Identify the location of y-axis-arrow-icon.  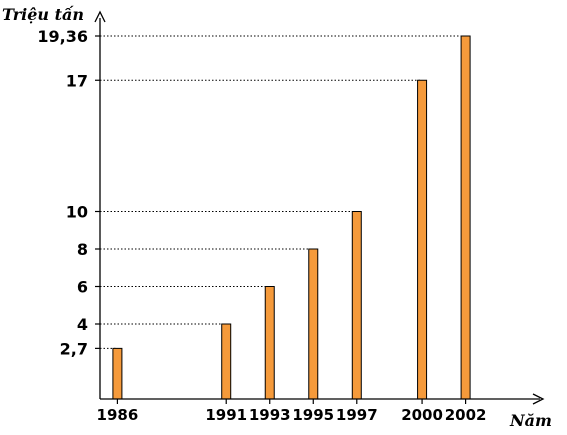
(100, 16).